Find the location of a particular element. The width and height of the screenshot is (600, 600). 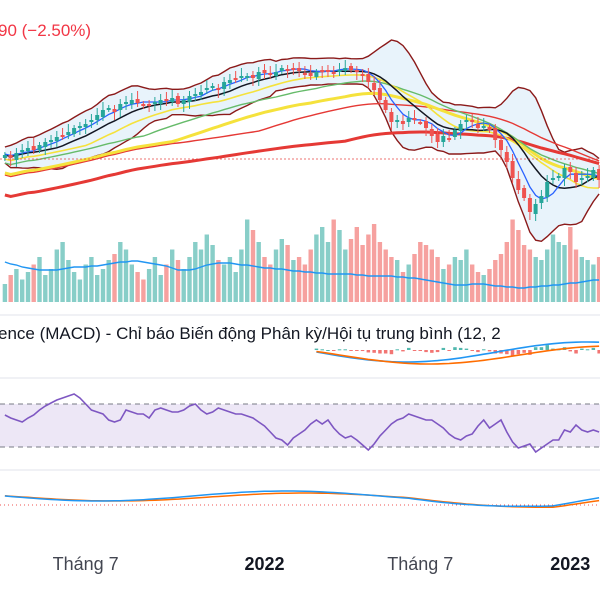

rsi-panel is located at coordinates (300, 432).